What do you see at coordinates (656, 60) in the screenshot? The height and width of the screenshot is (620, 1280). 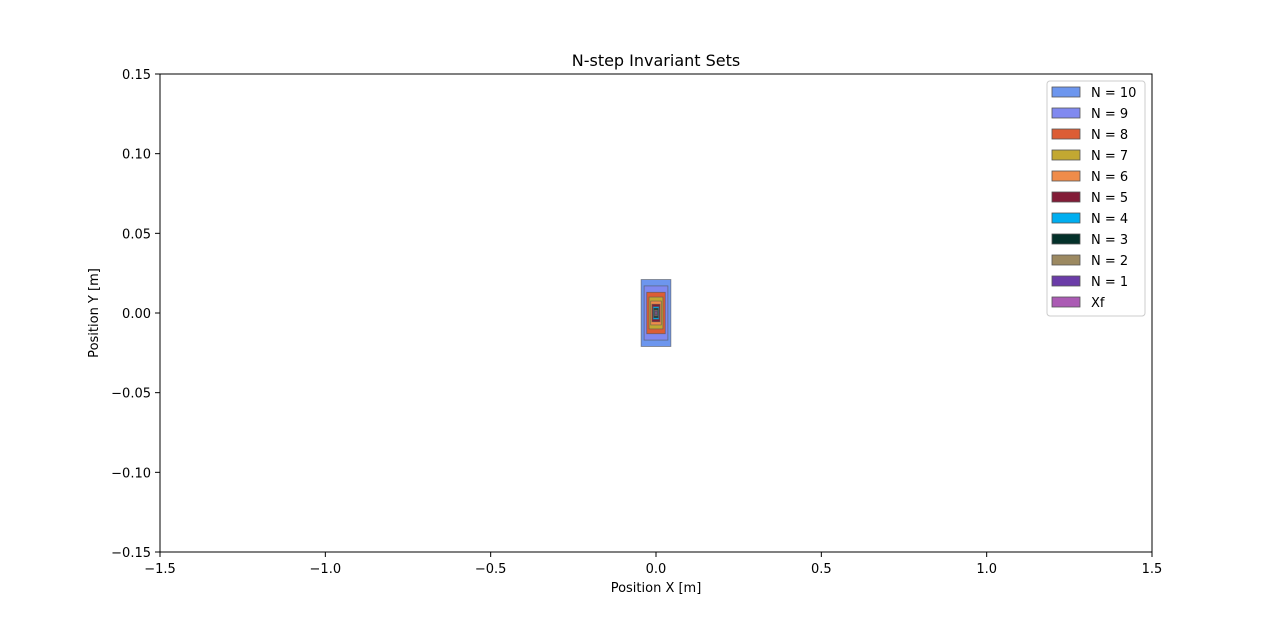 I see `chart-title: N-step Invariant Sets` at bounding box center [656, 60].